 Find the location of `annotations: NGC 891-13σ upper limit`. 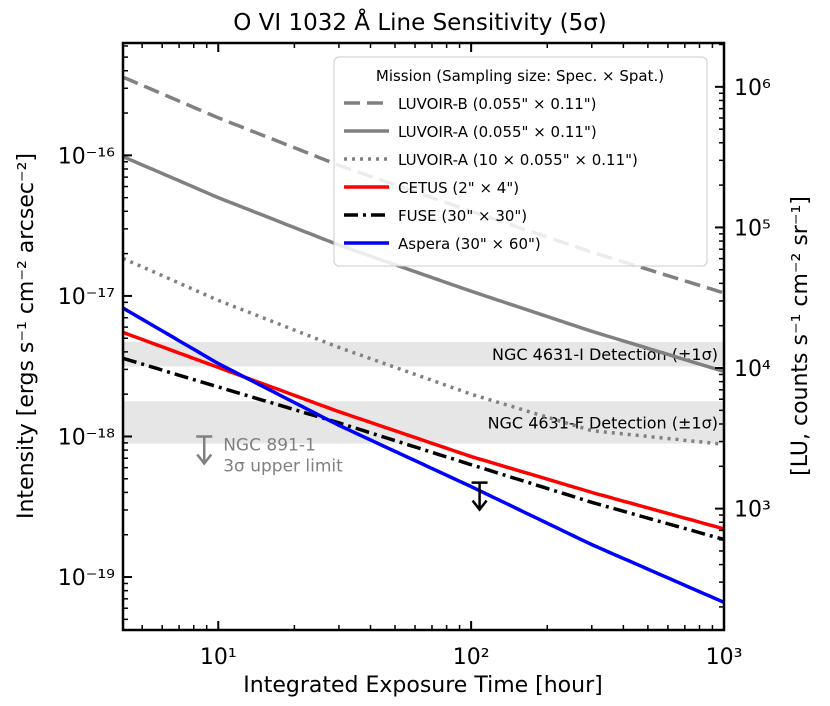

annotations: NGC 891-13σ upper limit is located at coordinates (342, 473).